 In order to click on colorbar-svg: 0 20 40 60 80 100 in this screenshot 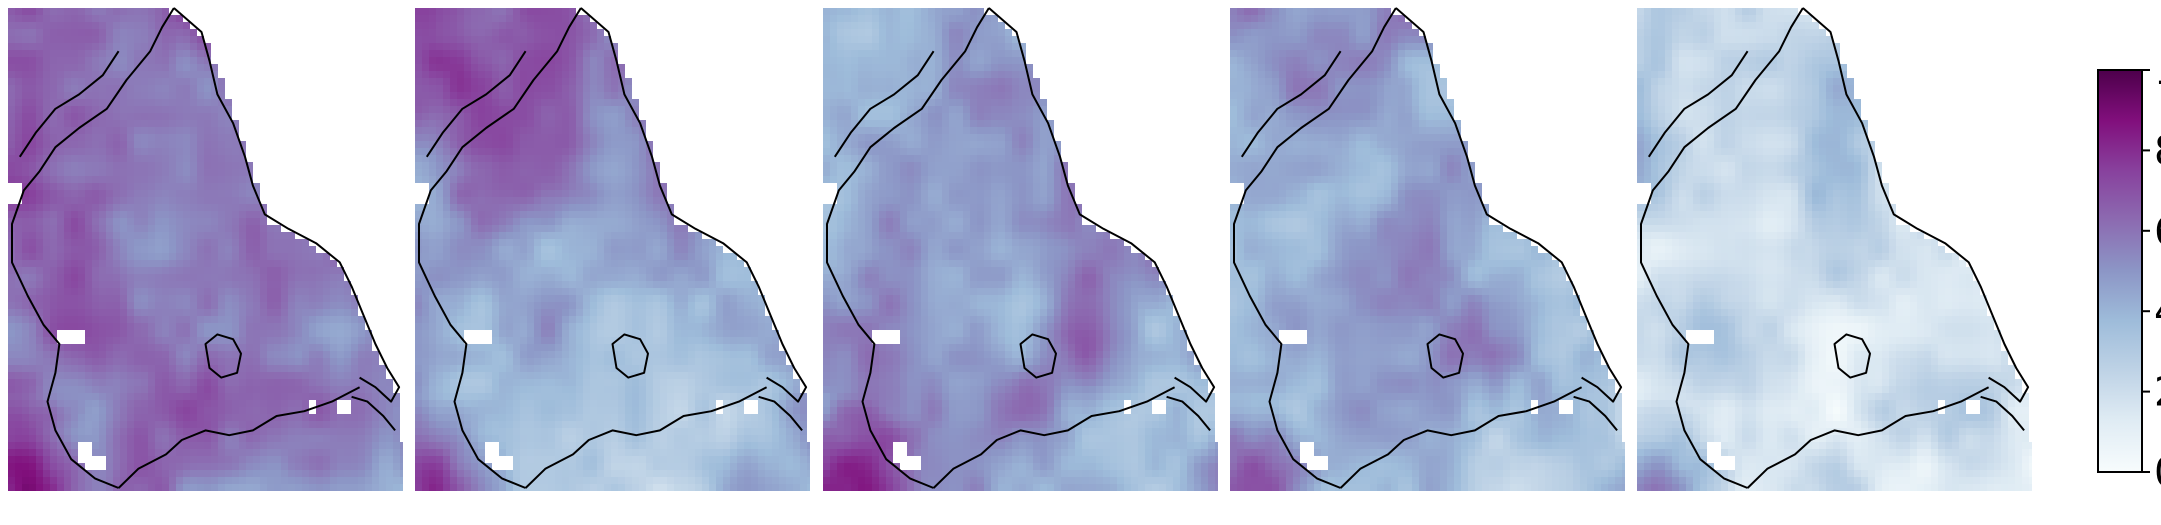, I will do `click(2129, 280)`.